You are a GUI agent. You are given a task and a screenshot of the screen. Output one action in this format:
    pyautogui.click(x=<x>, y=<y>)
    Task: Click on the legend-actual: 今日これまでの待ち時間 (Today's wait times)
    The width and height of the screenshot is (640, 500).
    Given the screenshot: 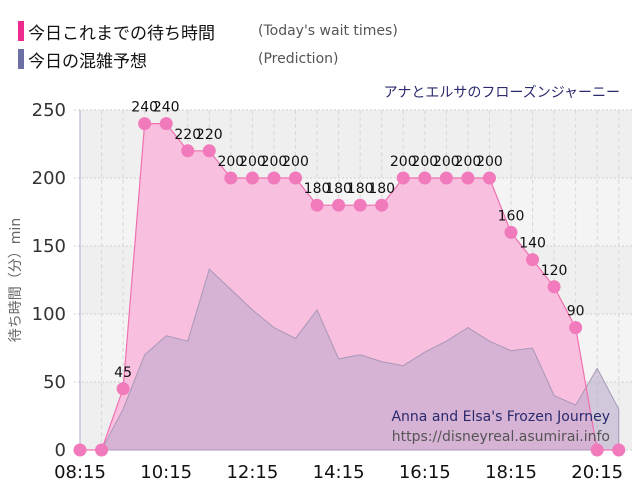 What is the action you would take?
    pyautogui.click(x=208, y=32)
    